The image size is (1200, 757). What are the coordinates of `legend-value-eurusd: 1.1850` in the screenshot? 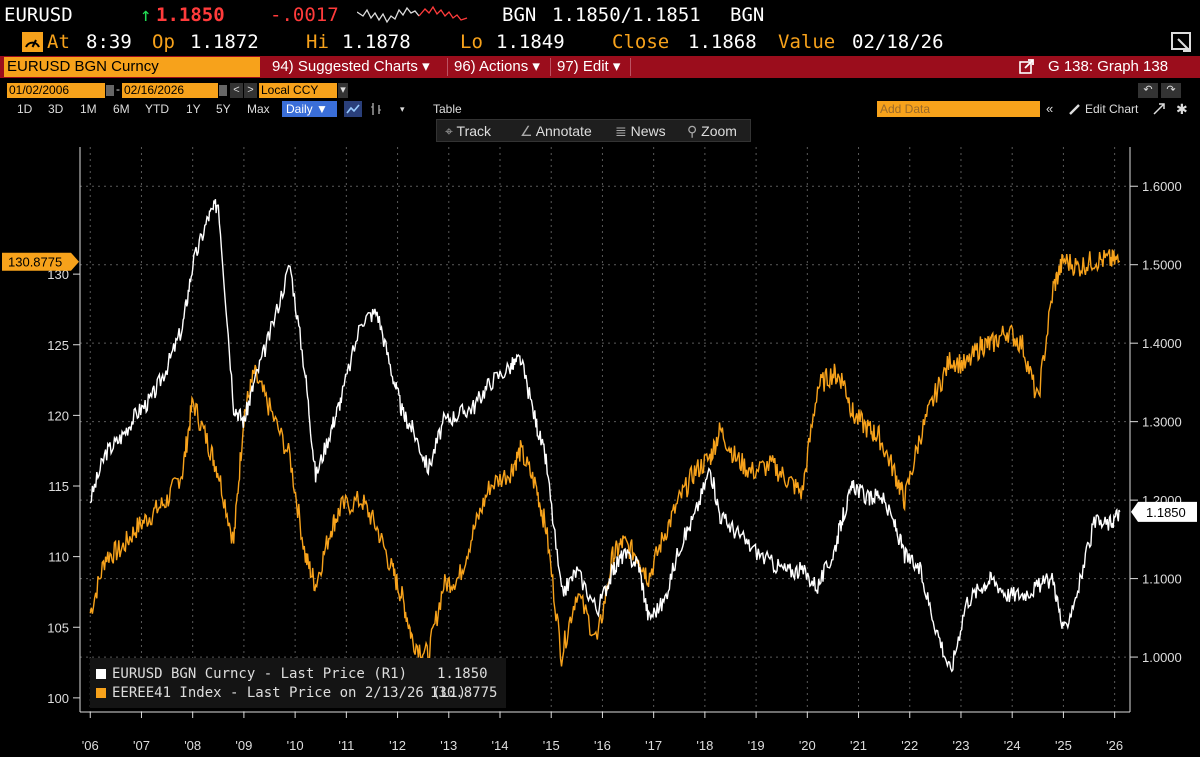 It's located at (462, 674).